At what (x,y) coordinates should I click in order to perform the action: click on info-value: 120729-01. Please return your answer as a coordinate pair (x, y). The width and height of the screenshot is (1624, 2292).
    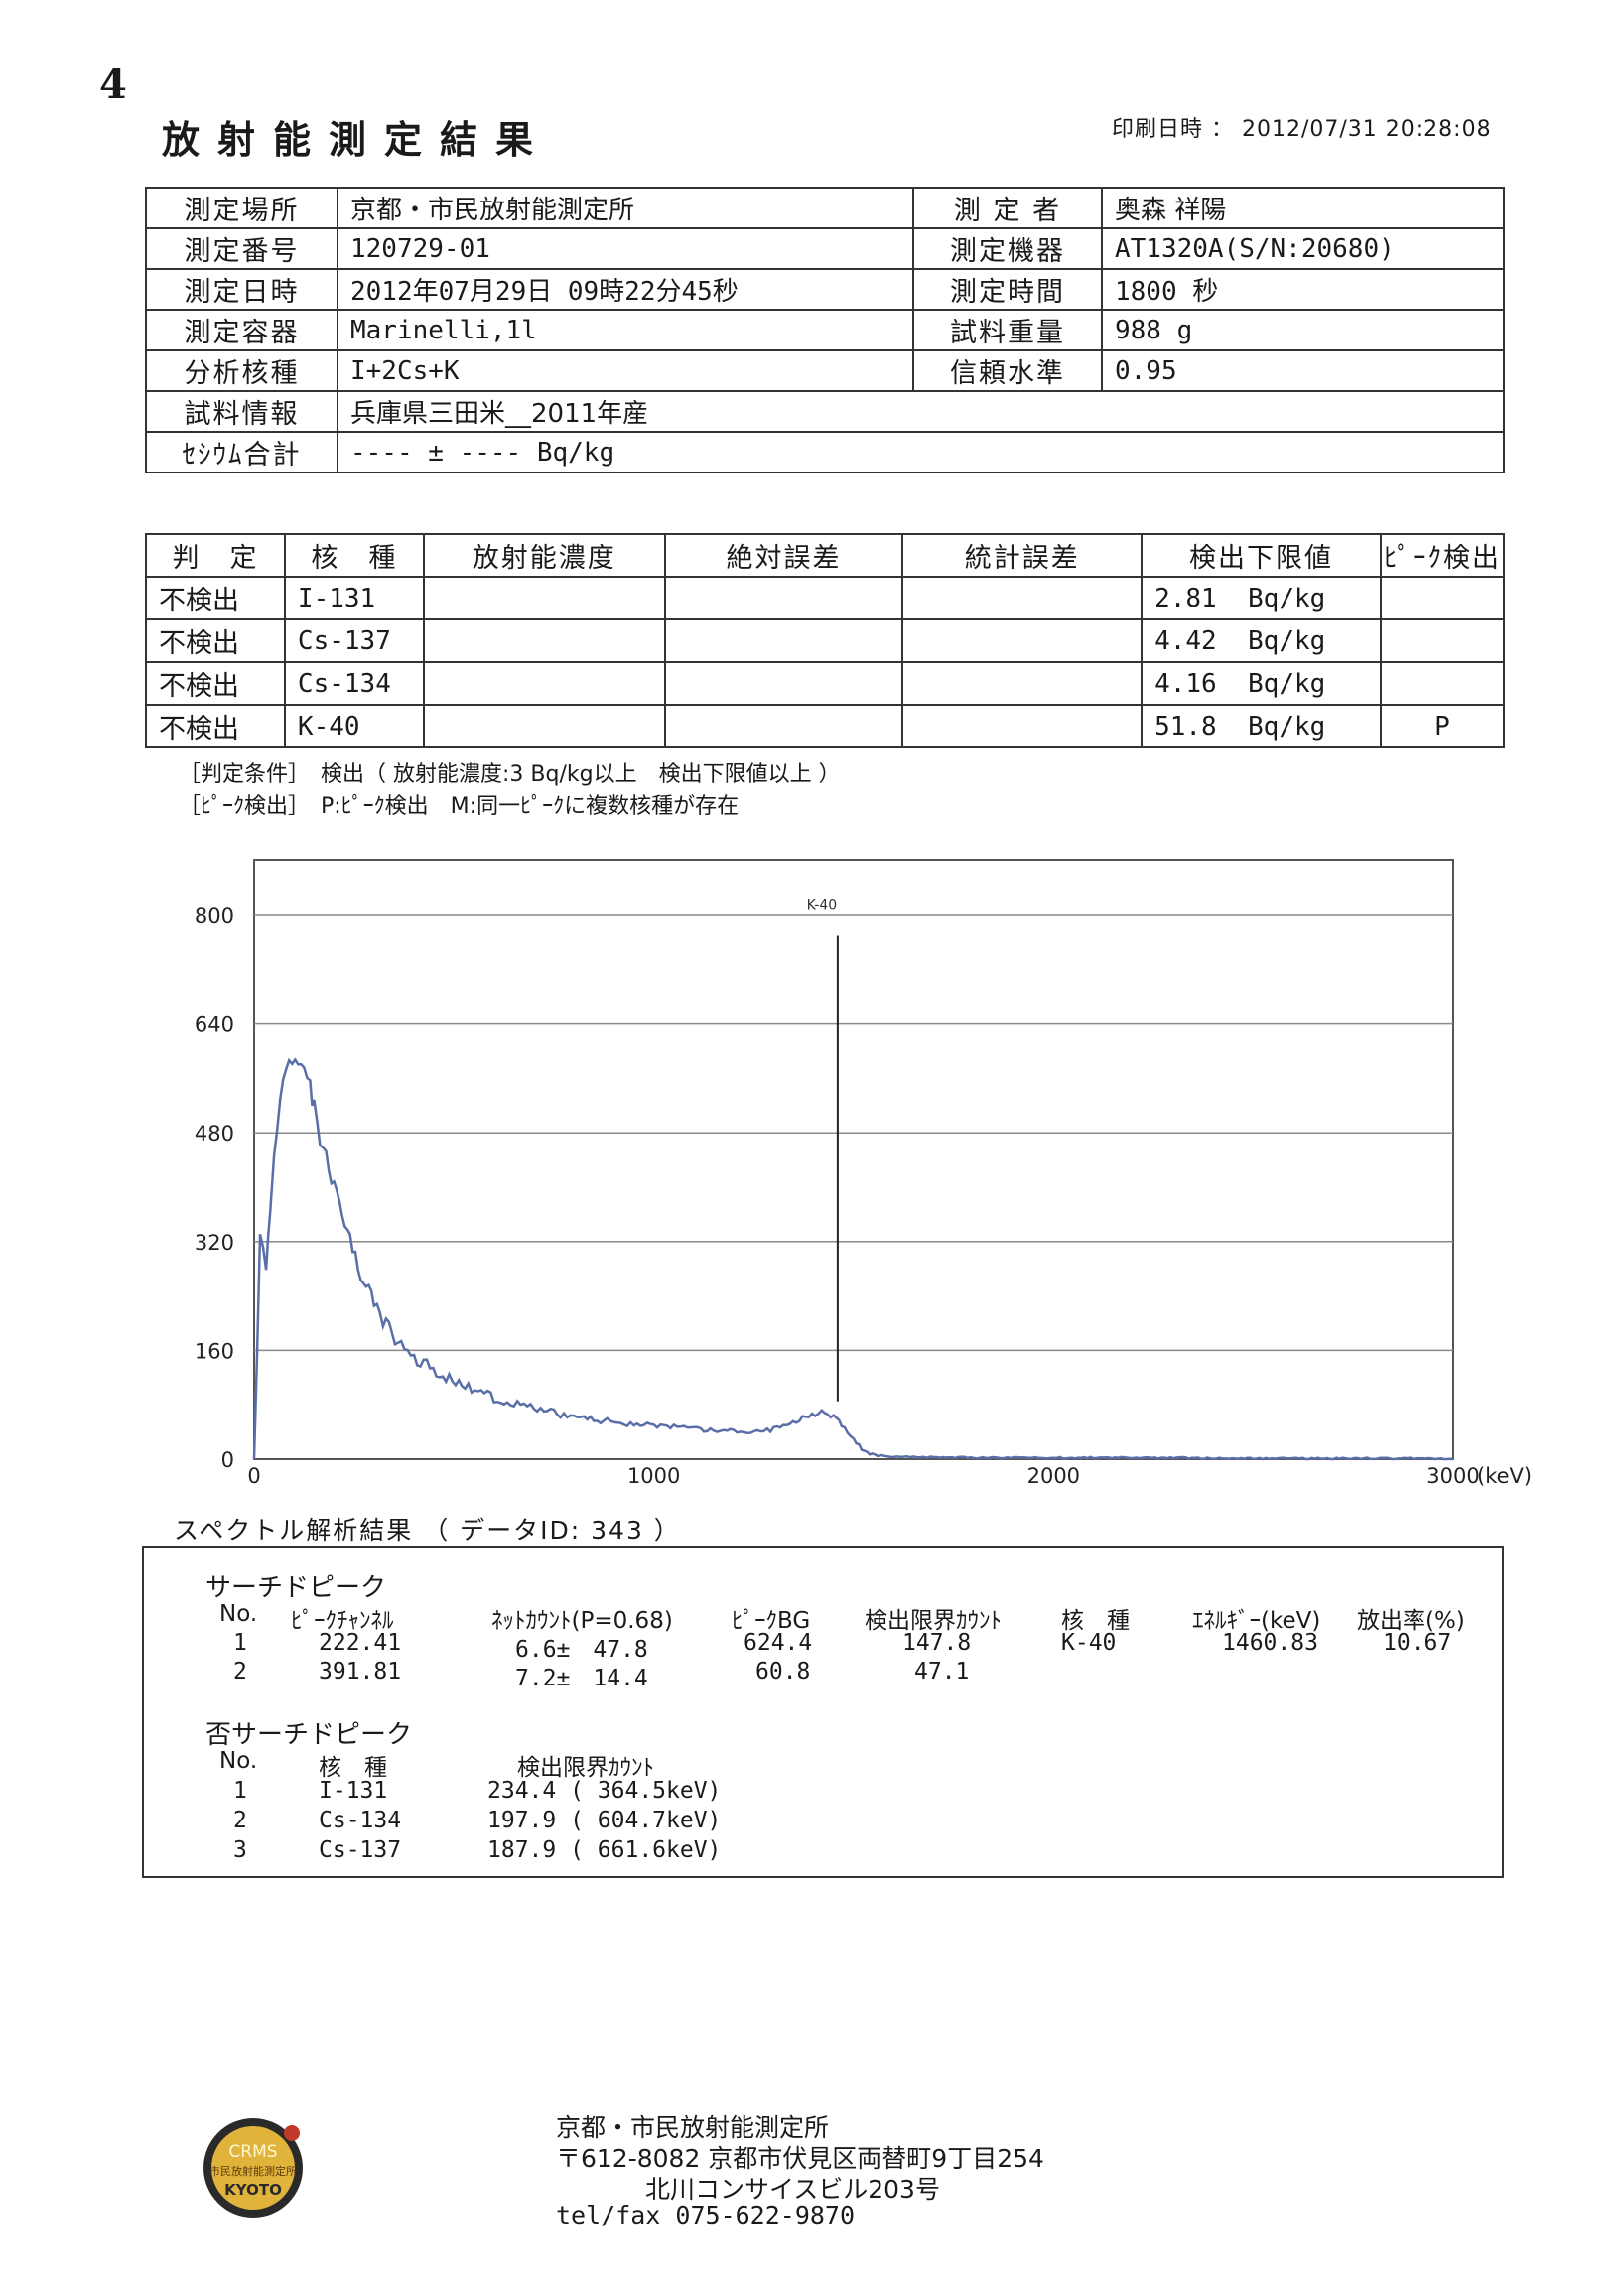
    Looking at the image, I should click on (625, 249).